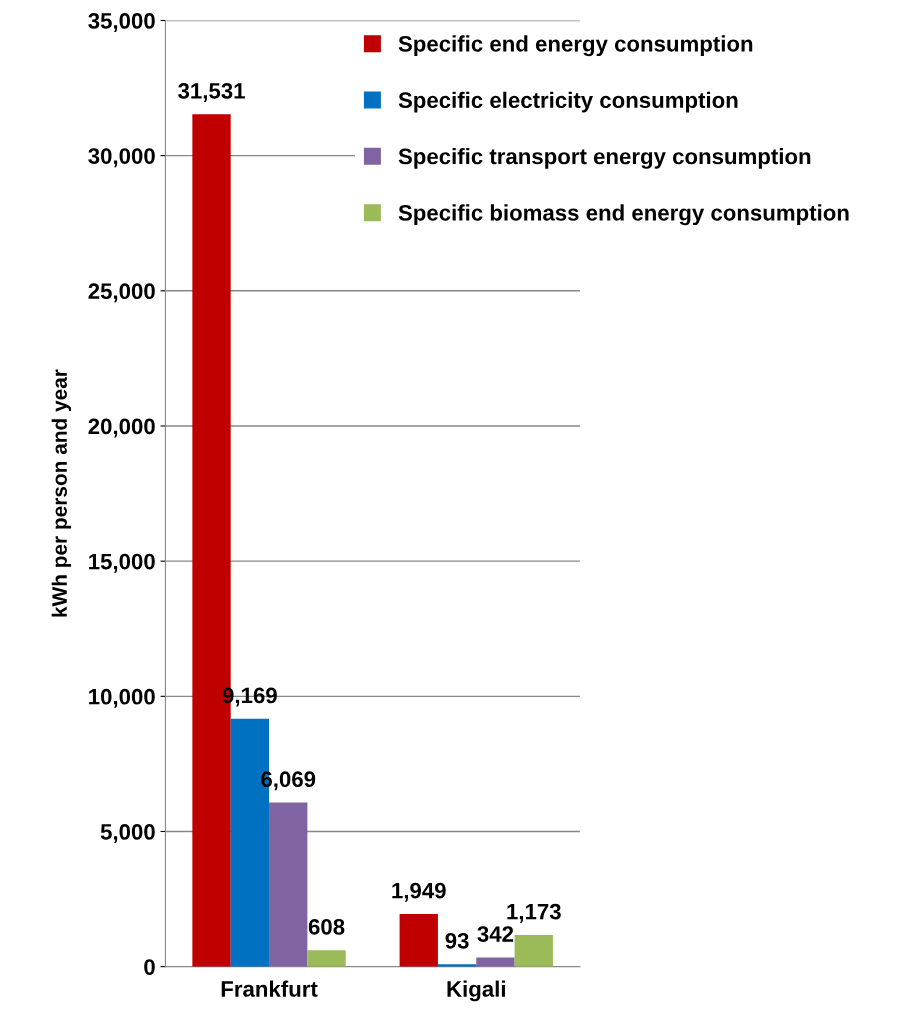 This screenshot has width=919, height=1024. What do you see at coordinates (61, 493) in the screenshot?
I see `y-axis-title: kWh per person and year` at bounding box center [61, 493].